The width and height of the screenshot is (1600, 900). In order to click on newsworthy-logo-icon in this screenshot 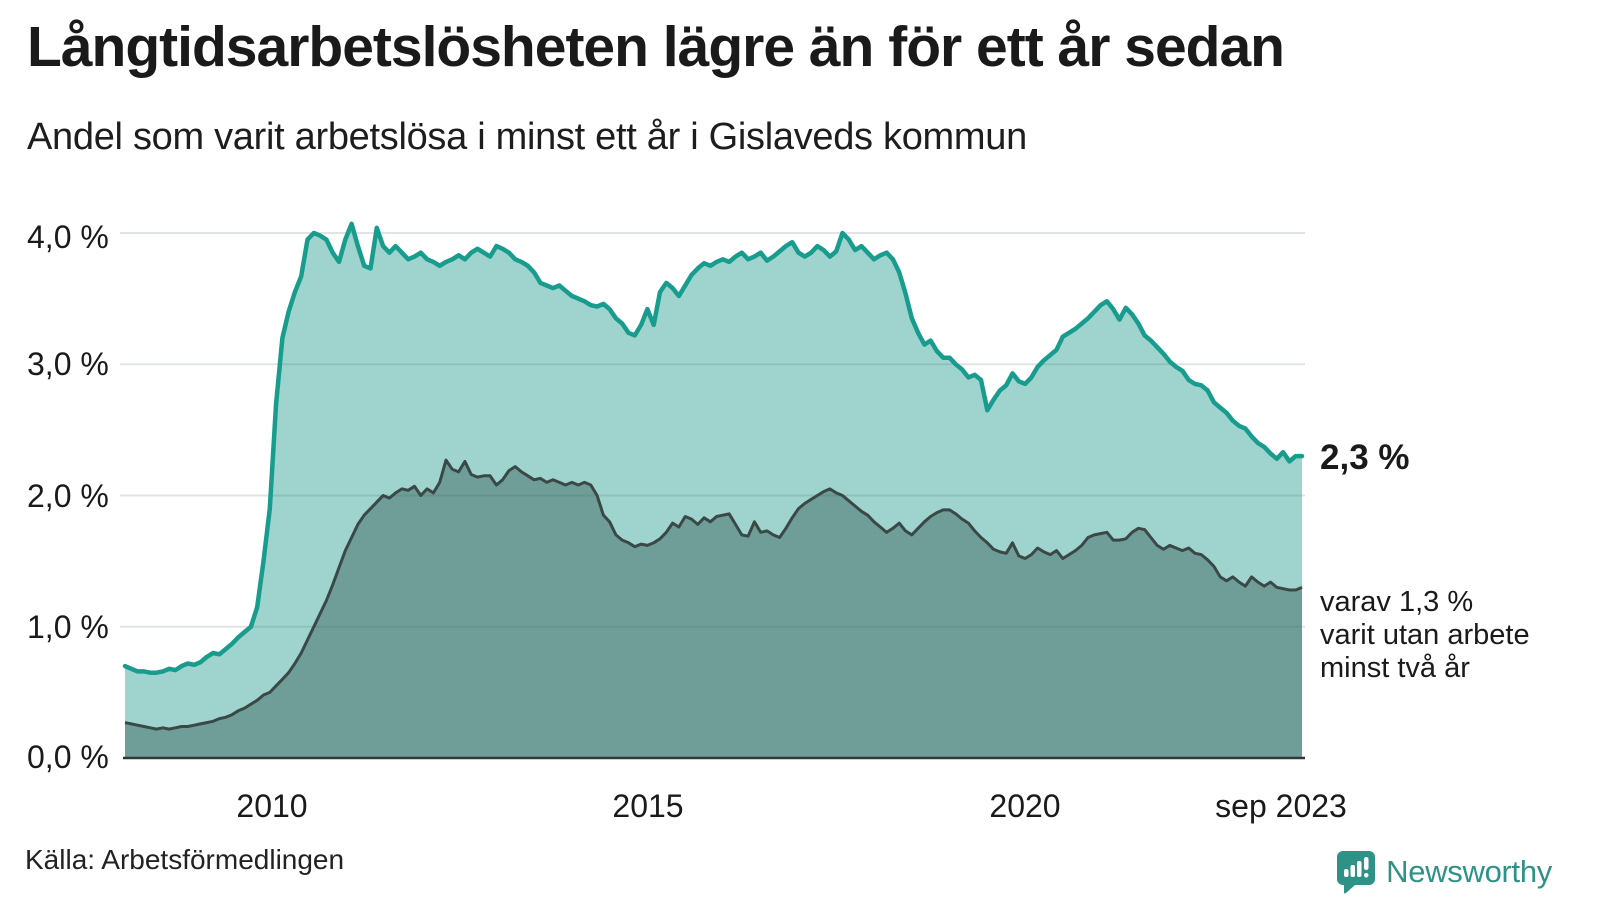, I will do `click(1356, 872)`.